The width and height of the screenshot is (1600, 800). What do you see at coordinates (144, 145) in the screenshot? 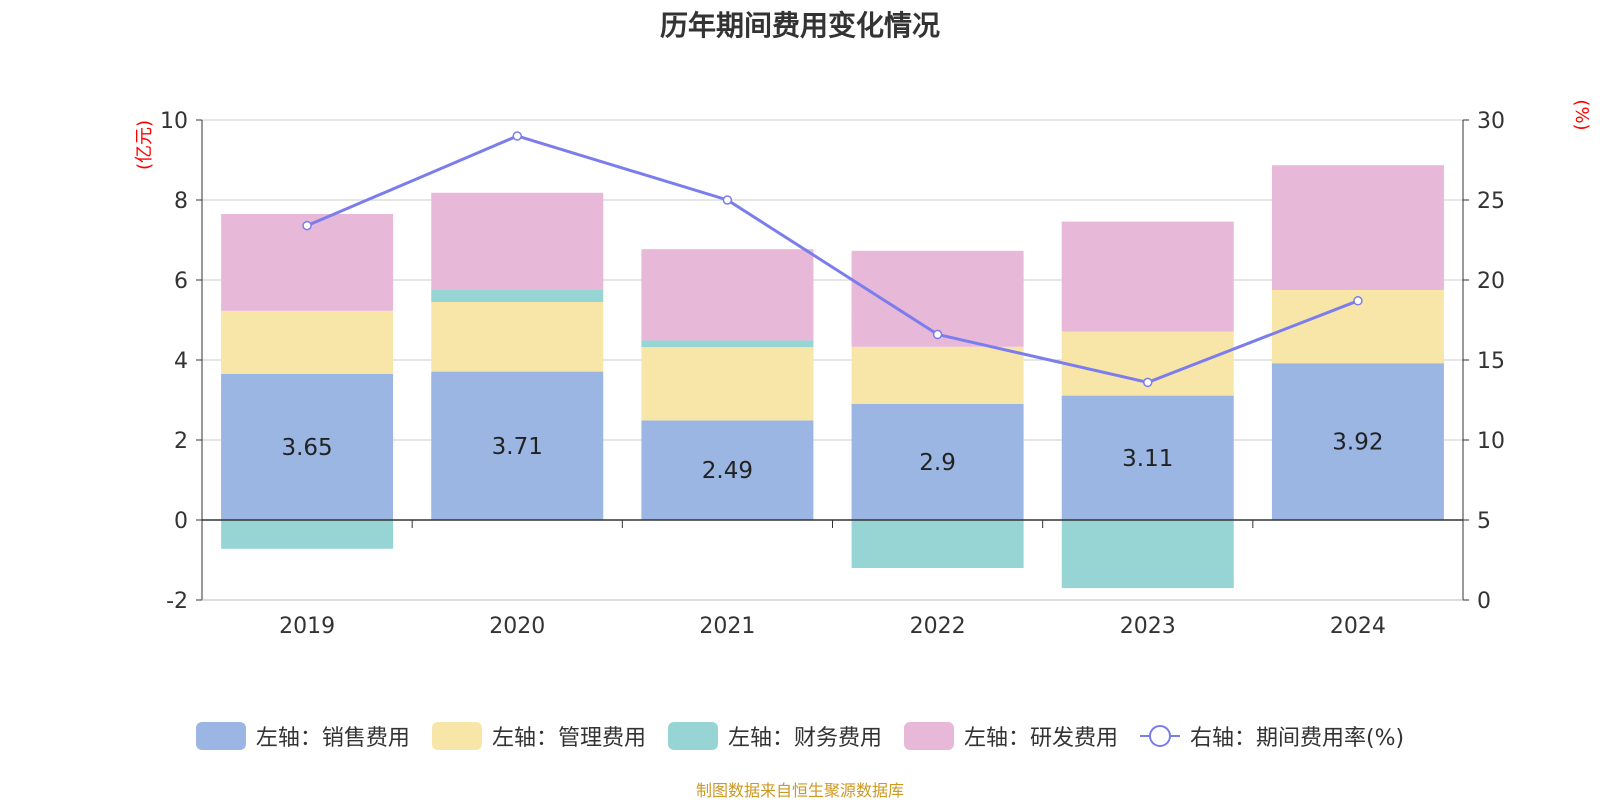
I see `left-axis-unit: (亿元)` at bounding box center [144, 145].